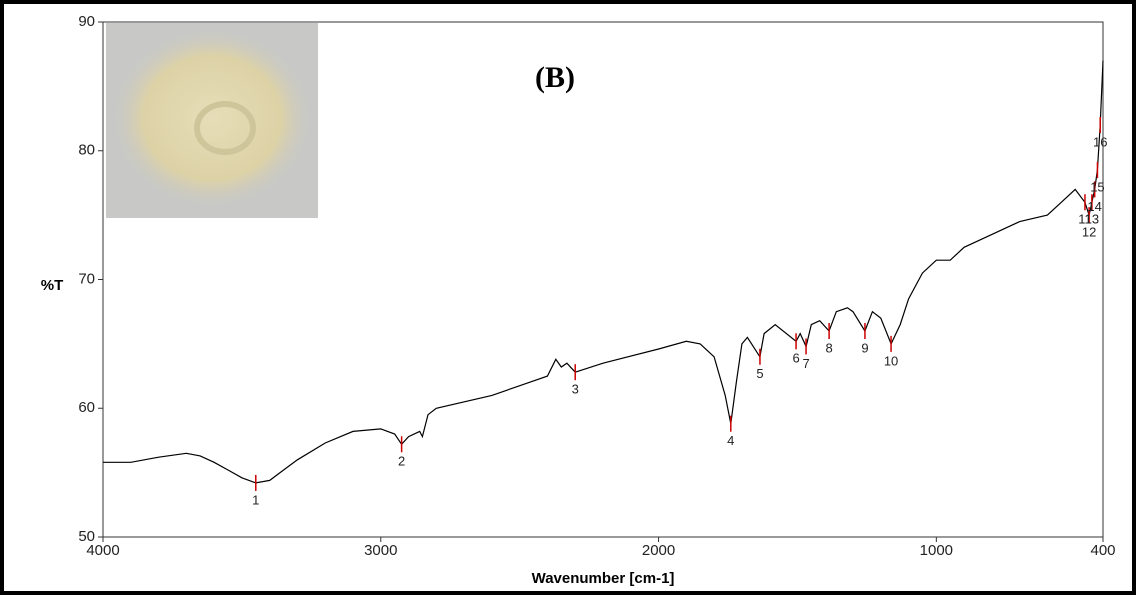 This screenshot has width=1136, height=595. I want to click on x-tick-label: 4000, so click(102, 550).